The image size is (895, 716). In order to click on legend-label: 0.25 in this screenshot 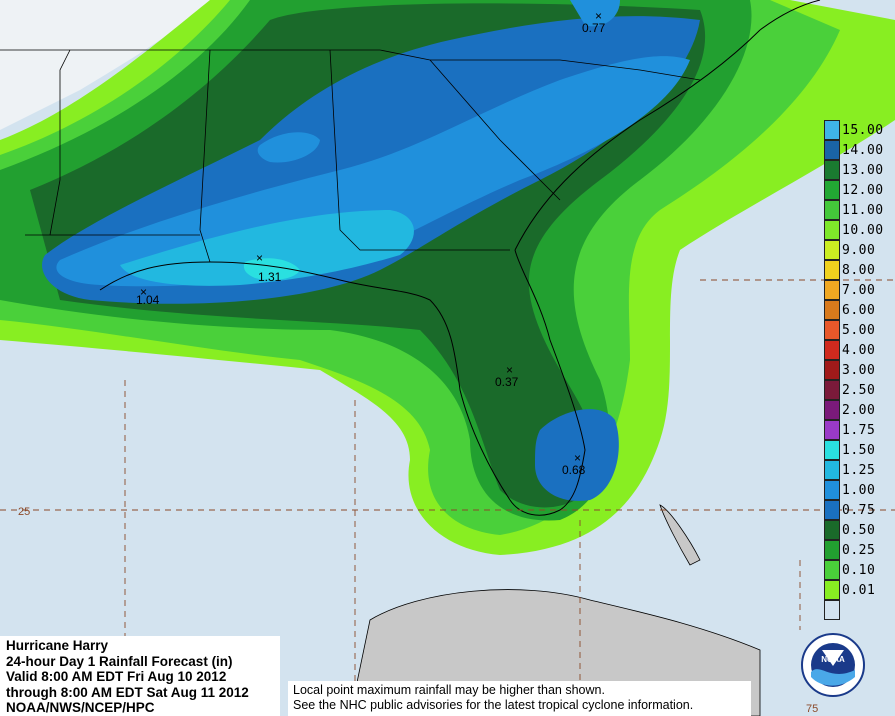, I will do `click(859, 550)`.